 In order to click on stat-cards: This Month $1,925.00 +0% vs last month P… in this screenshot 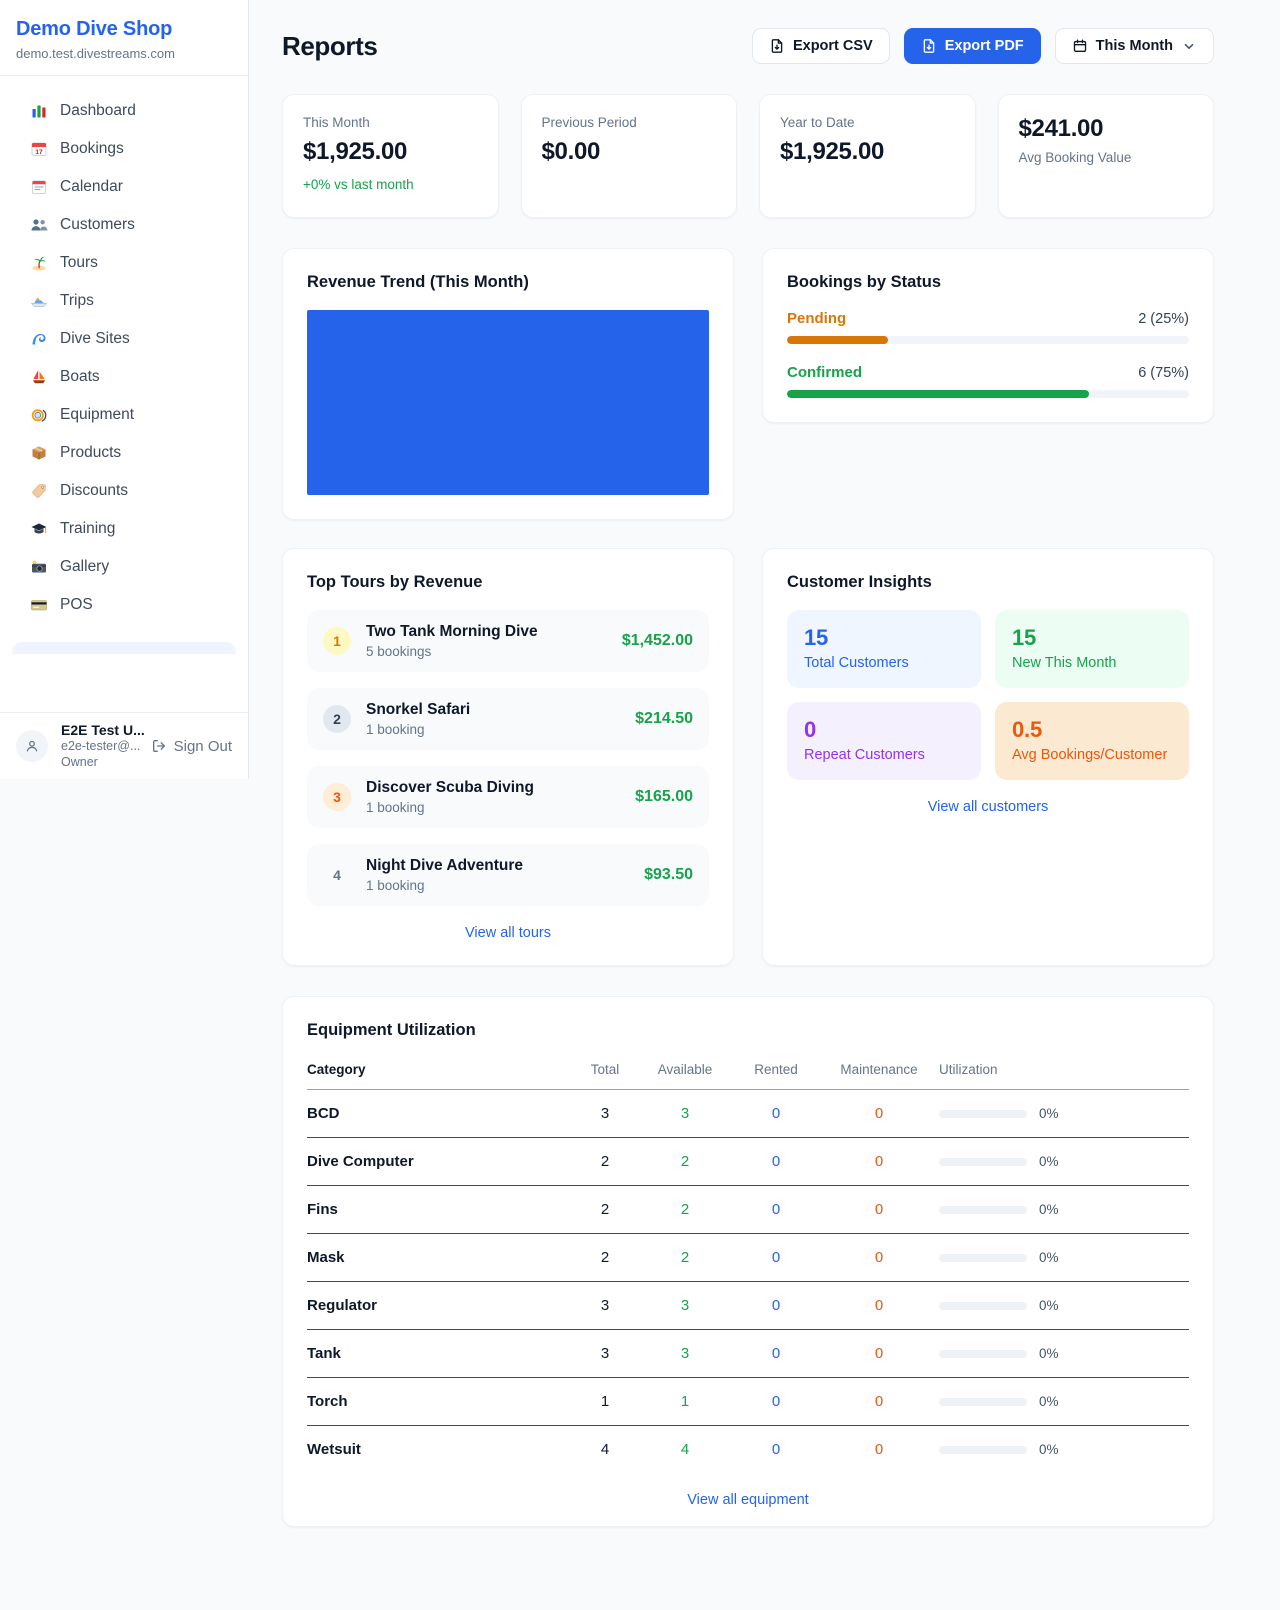, I will do `click(748, 156)`.